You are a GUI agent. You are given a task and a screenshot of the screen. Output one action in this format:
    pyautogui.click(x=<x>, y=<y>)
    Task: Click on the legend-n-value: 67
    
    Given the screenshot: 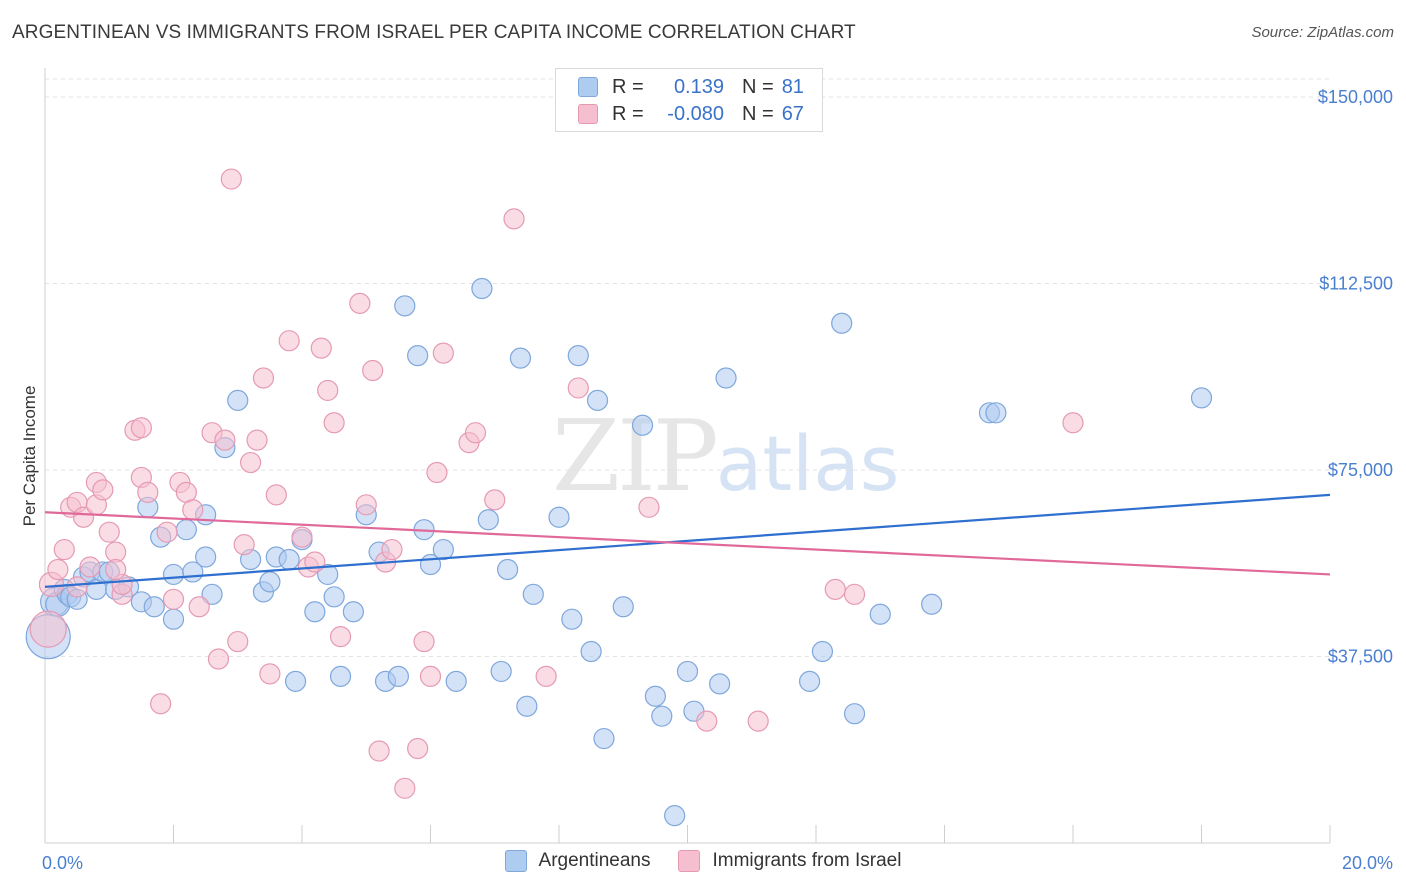 What is the action you would take?
    pyautogui.click(x=792, y=113)
    